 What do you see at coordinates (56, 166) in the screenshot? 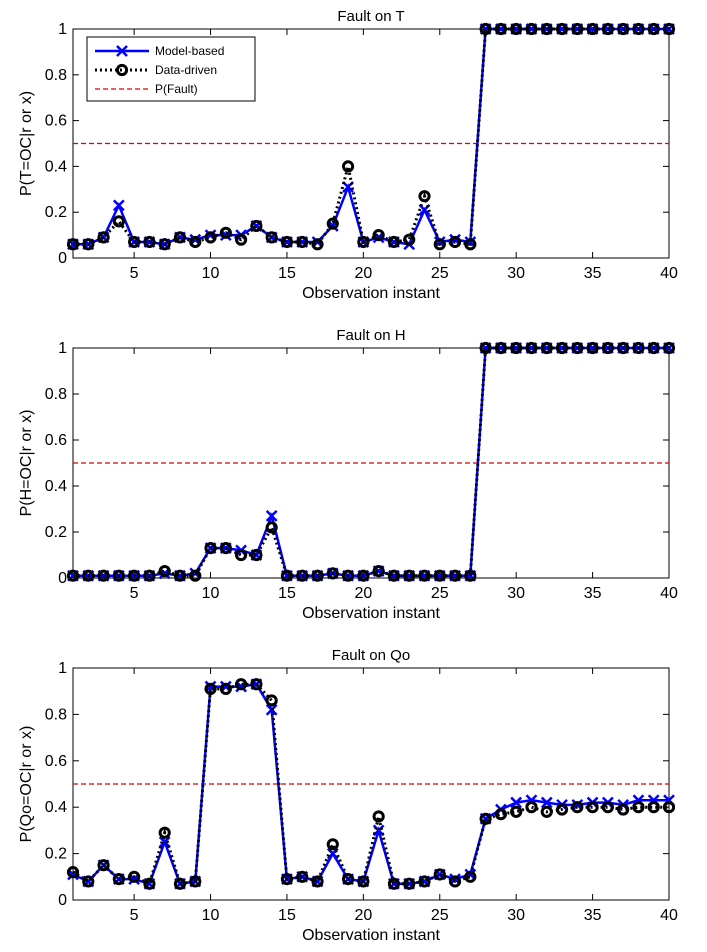
I see `y-tick-label: 0.4` at bounding box center [56, 166].